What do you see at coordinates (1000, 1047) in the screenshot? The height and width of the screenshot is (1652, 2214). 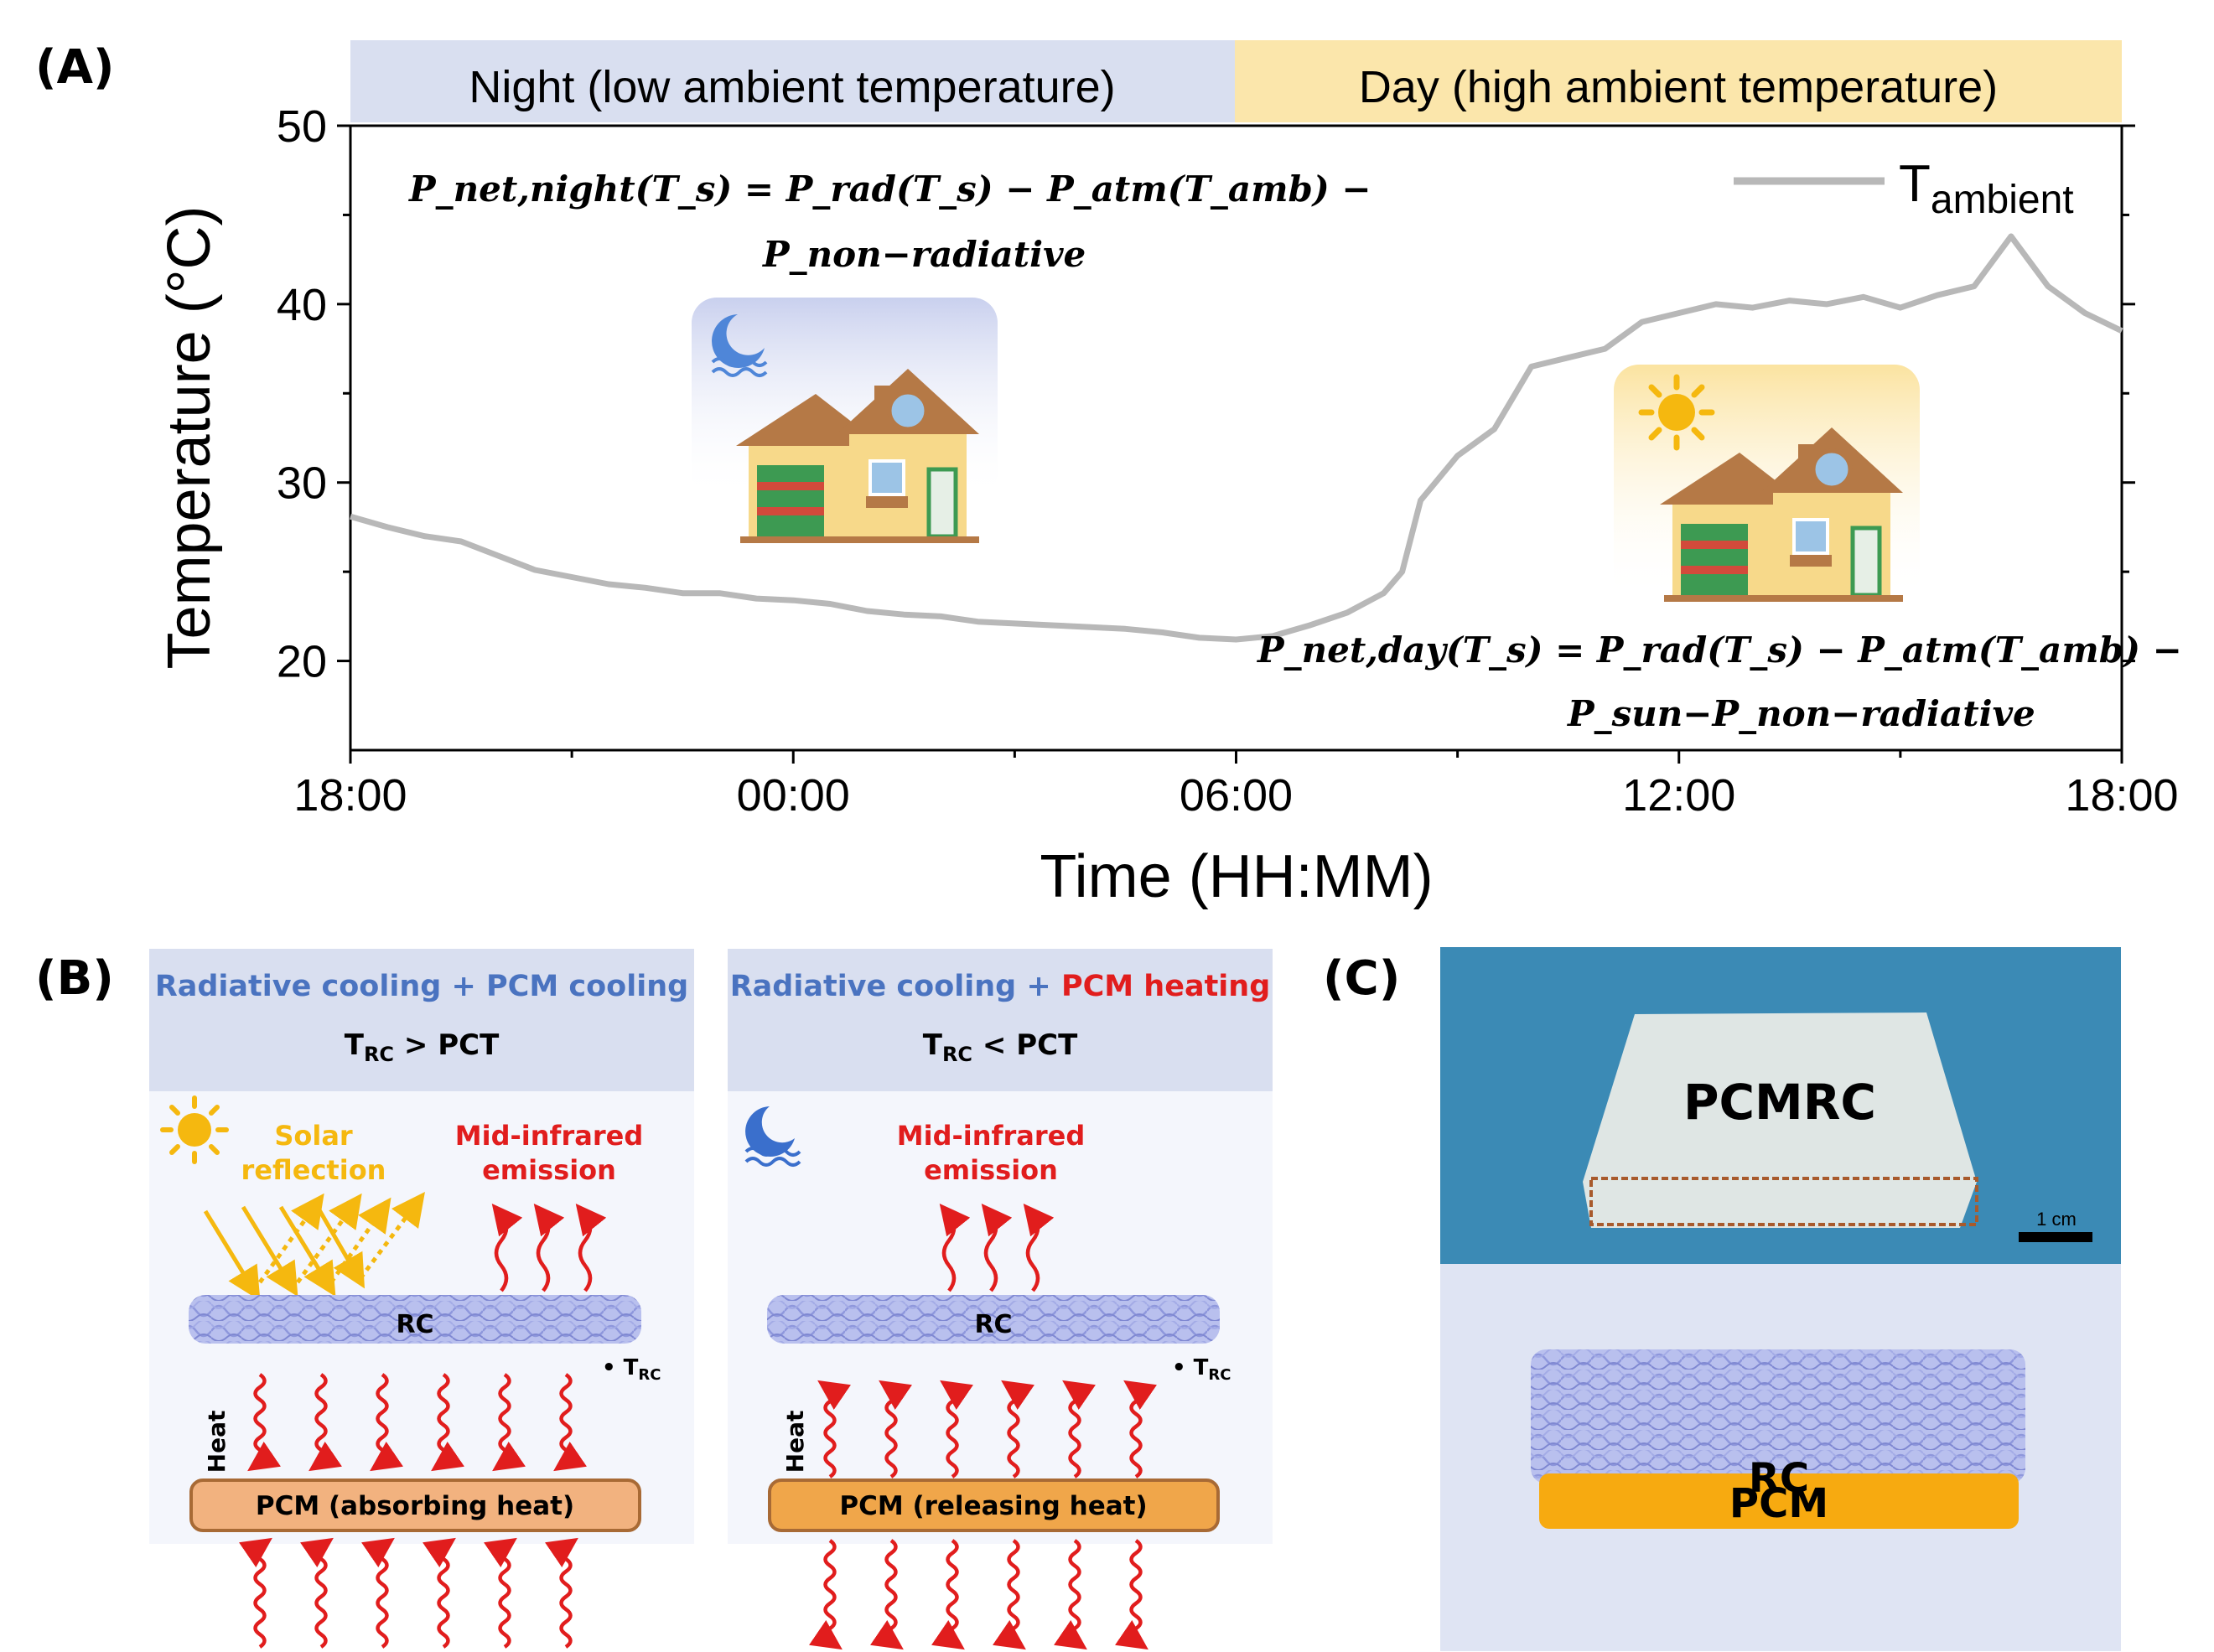 I see `right-condition: TRC < PCT` at bounding box center [1000, 1047].